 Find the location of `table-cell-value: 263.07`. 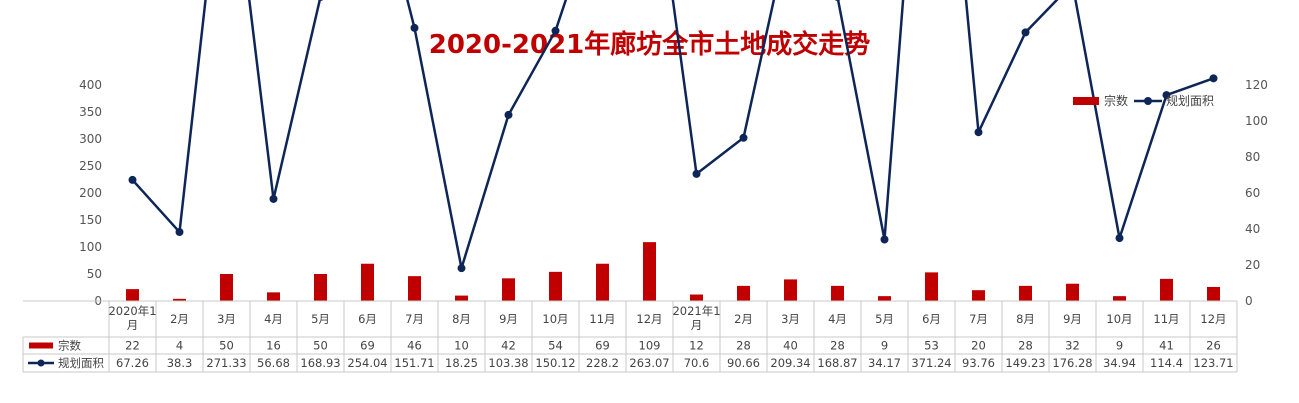

table-cell-value: 263.07 is located at coordinates (649, 363).